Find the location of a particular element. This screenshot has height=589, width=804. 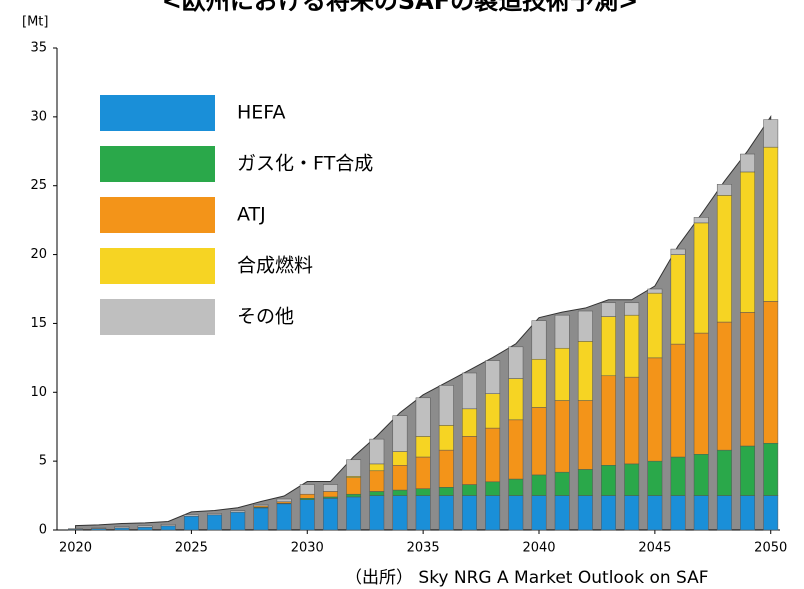

y-tick-label: 15 is located at coordinates (38, 323).